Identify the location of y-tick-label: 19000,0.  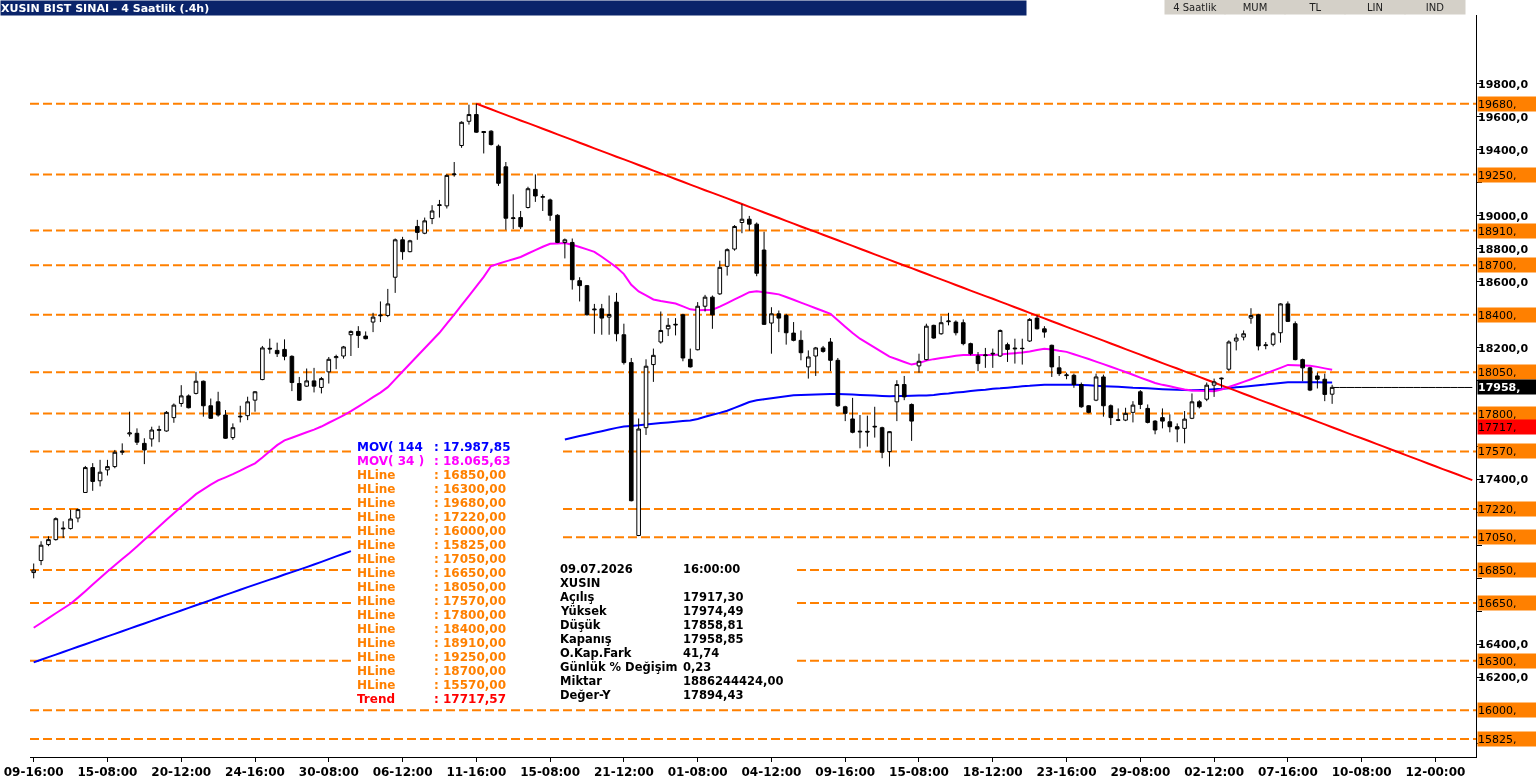
(1503, 216).